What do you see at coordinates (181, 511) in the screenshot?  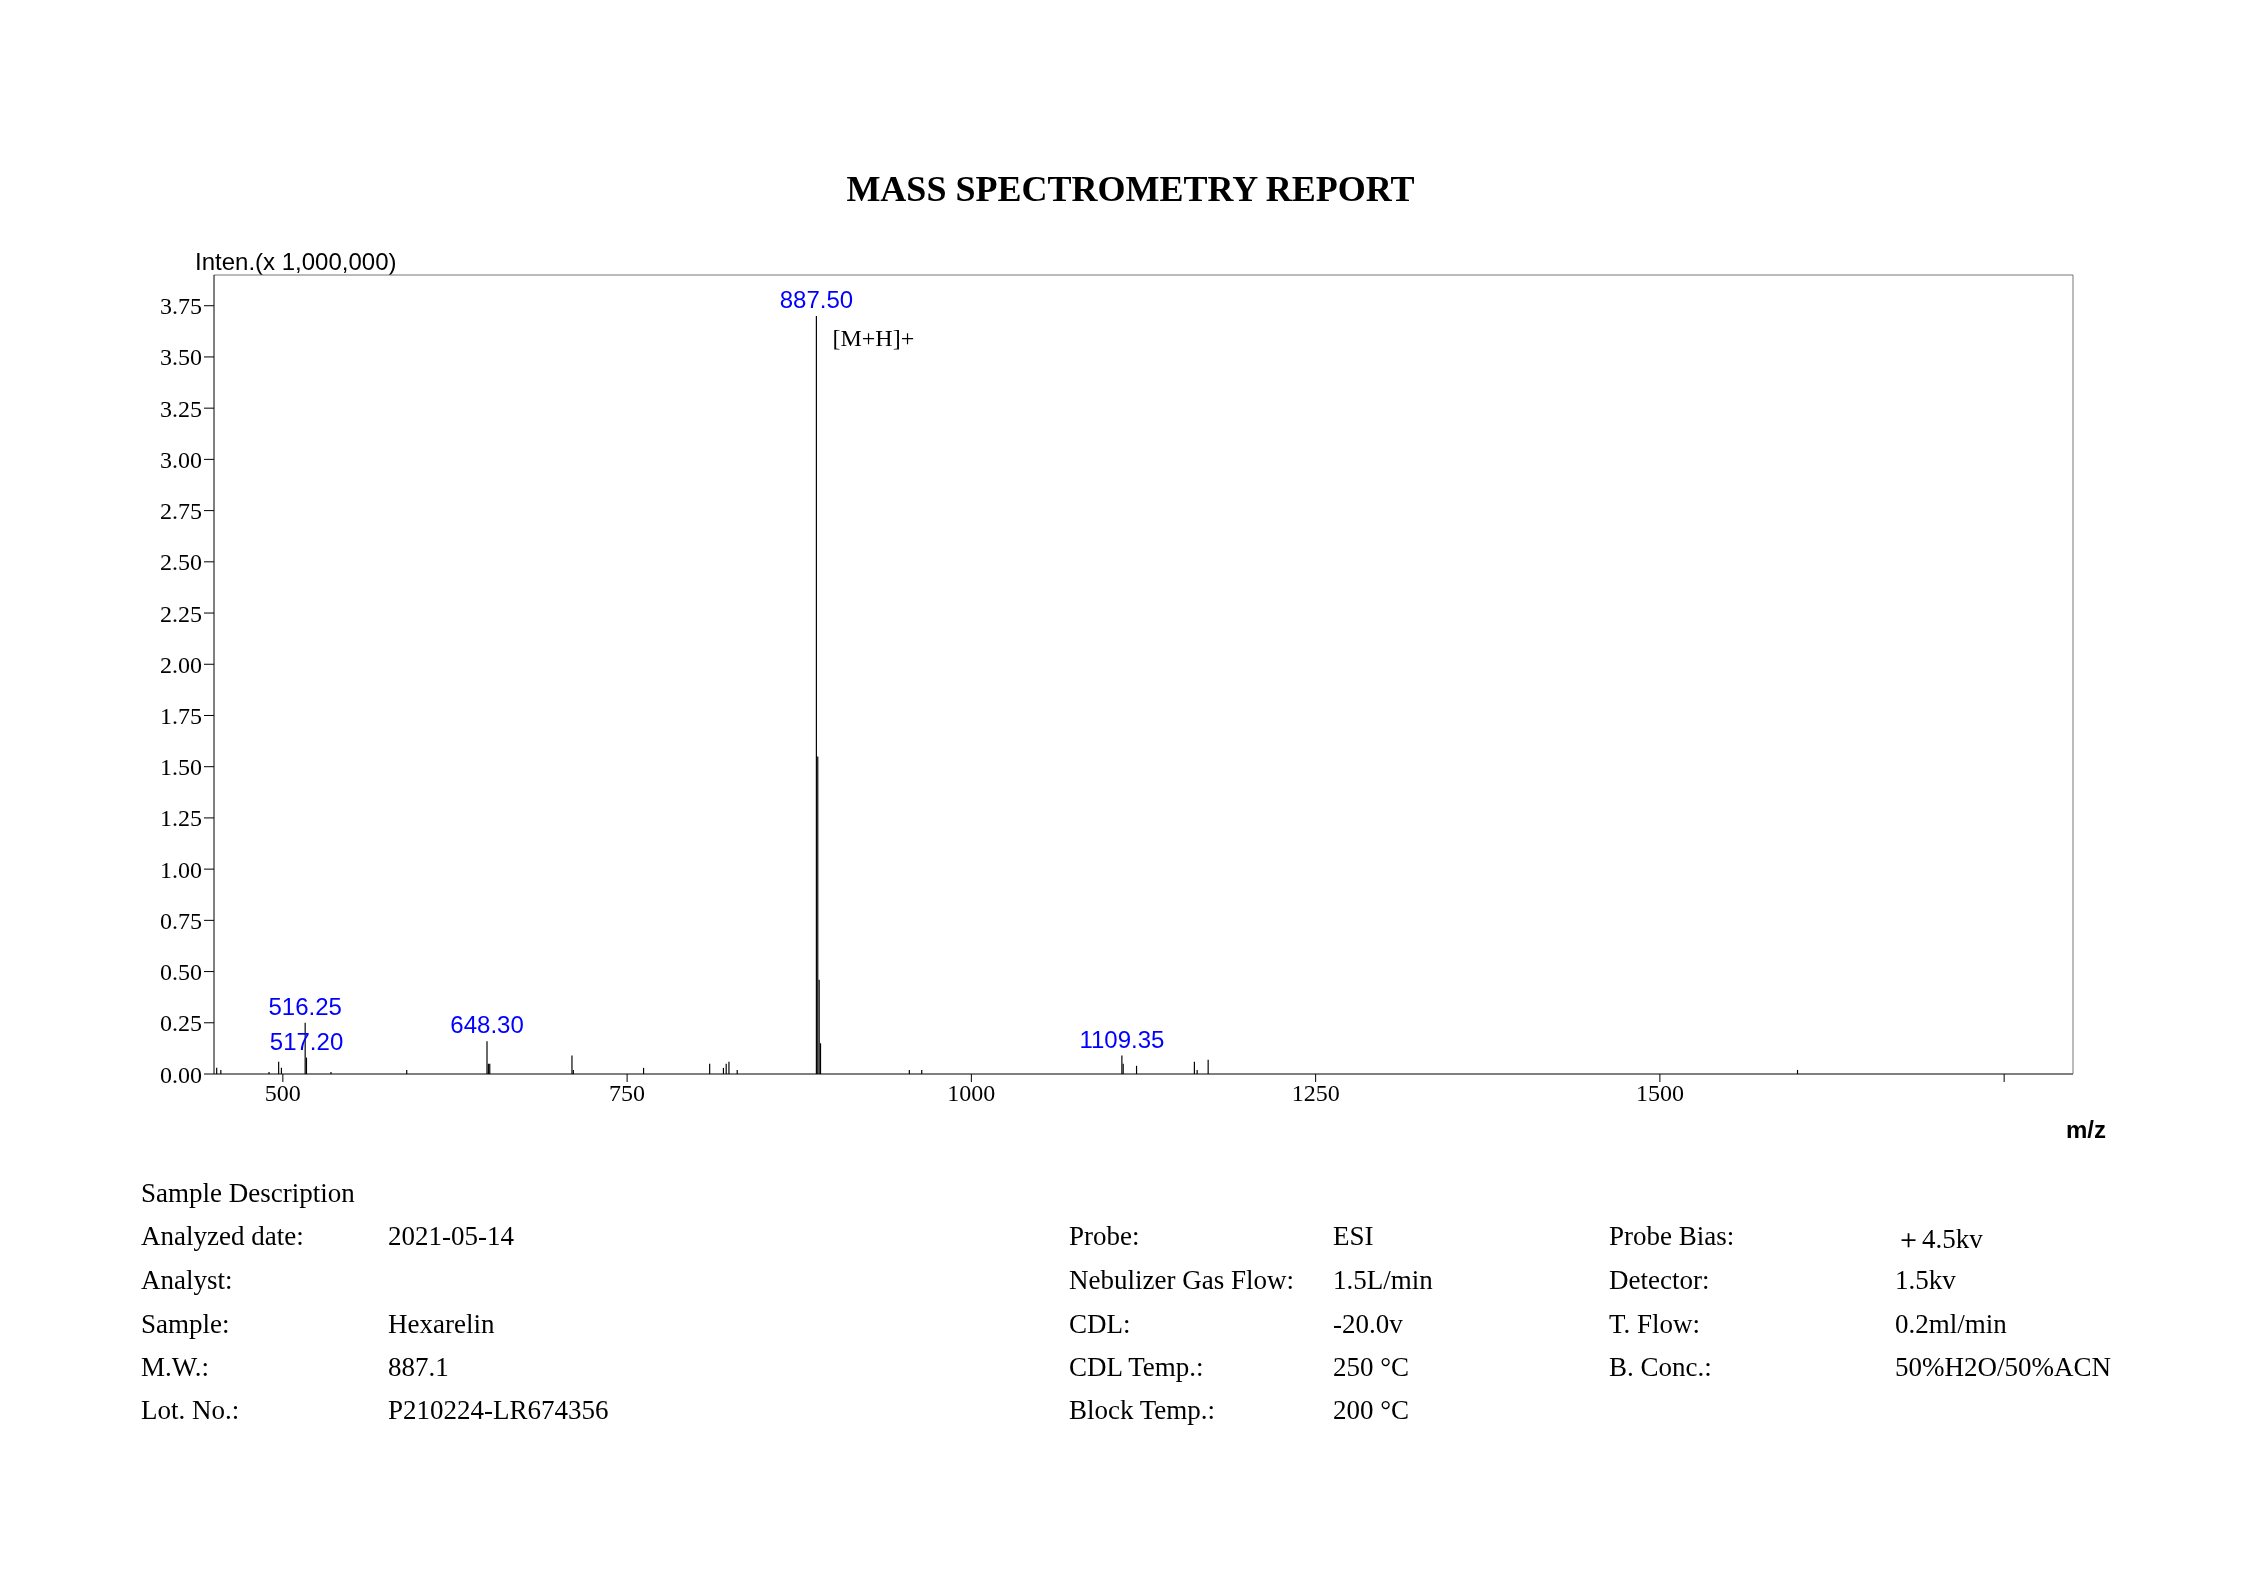 I see `y-tick-label: 2.75` at bounding box center [181, 511].